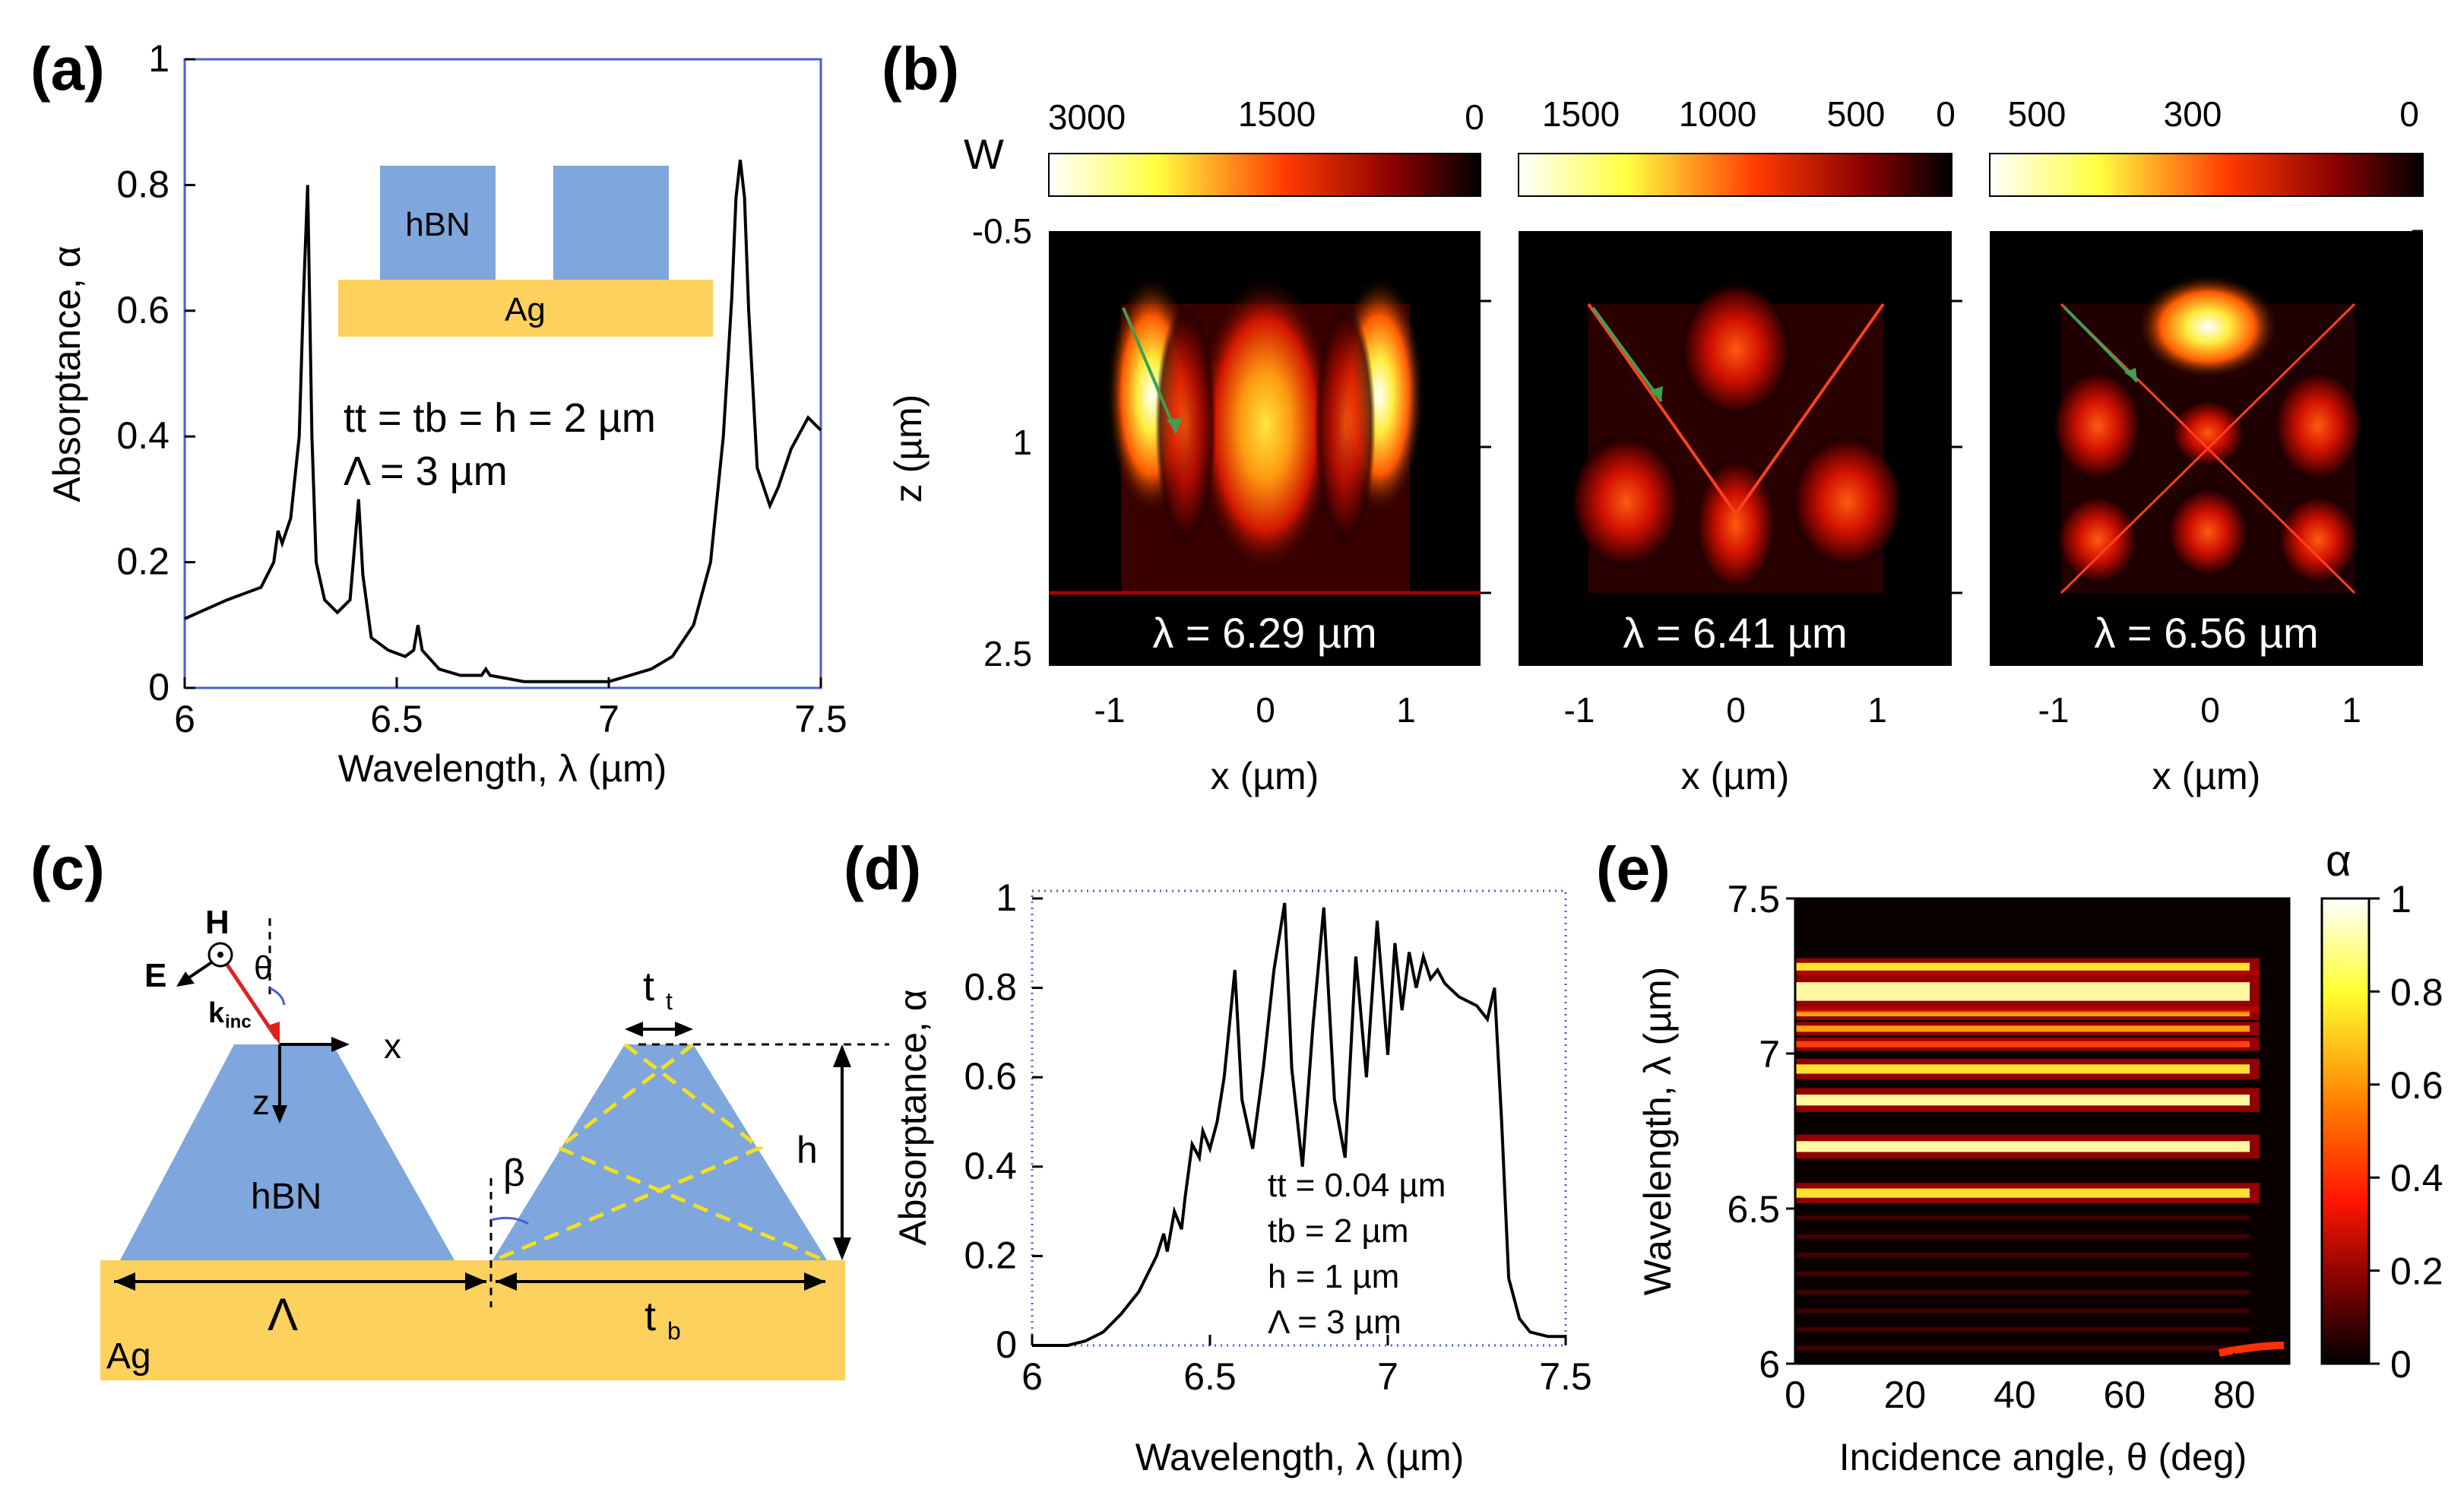  I want to click on map3-bottom-center, so click(2208, 532).